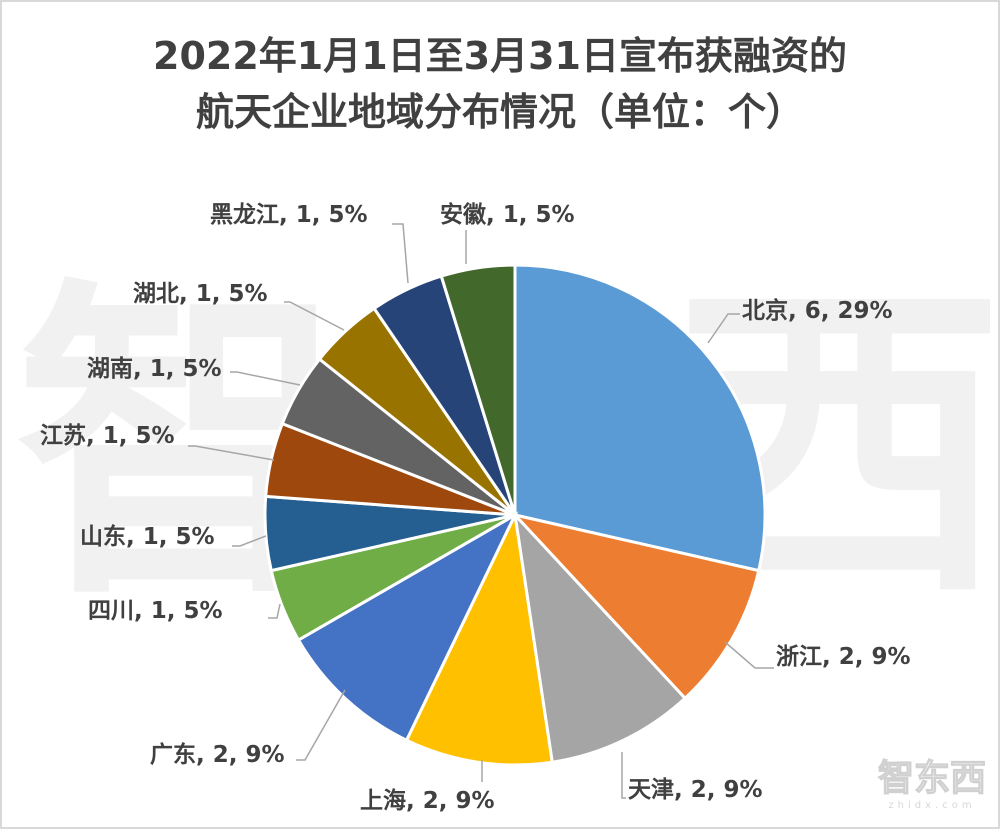 The height and width of the screenshot is (829, 1000). Describe the element at coordinates (500, 84) in the screenshot. I see `chart-title: 2022年1月1日至3月31日宣布获融资的 航天企业地域分布情况（单位：个）` at that location.